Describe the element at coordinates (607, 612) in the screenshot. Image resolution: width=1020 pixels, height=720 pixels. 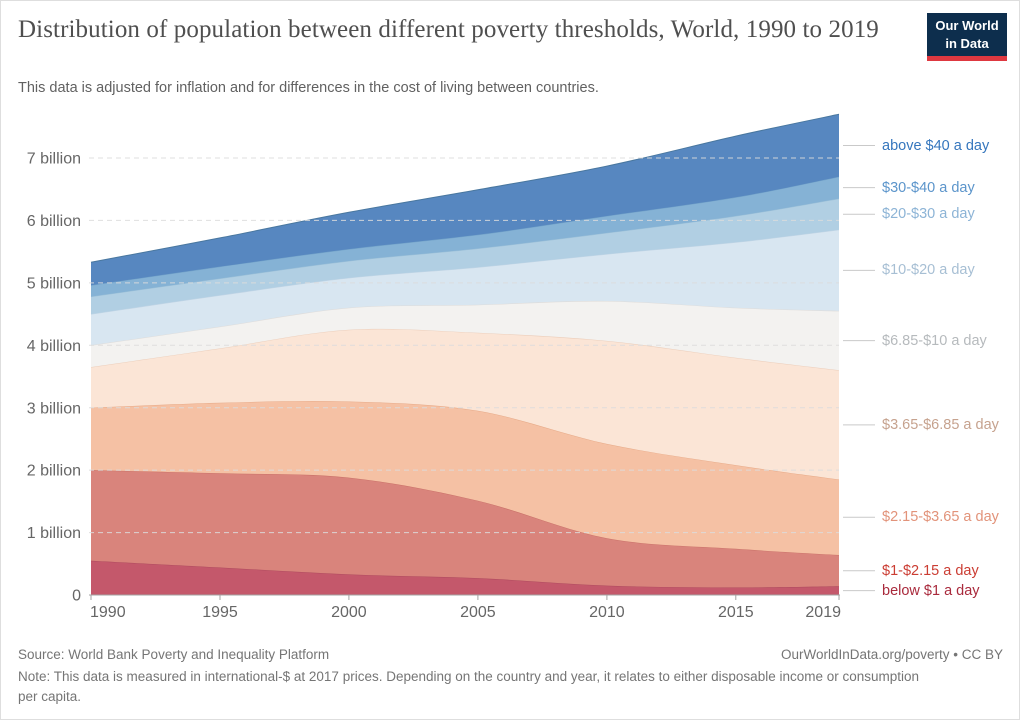
I see `x-tick-label: 2010` at that location.